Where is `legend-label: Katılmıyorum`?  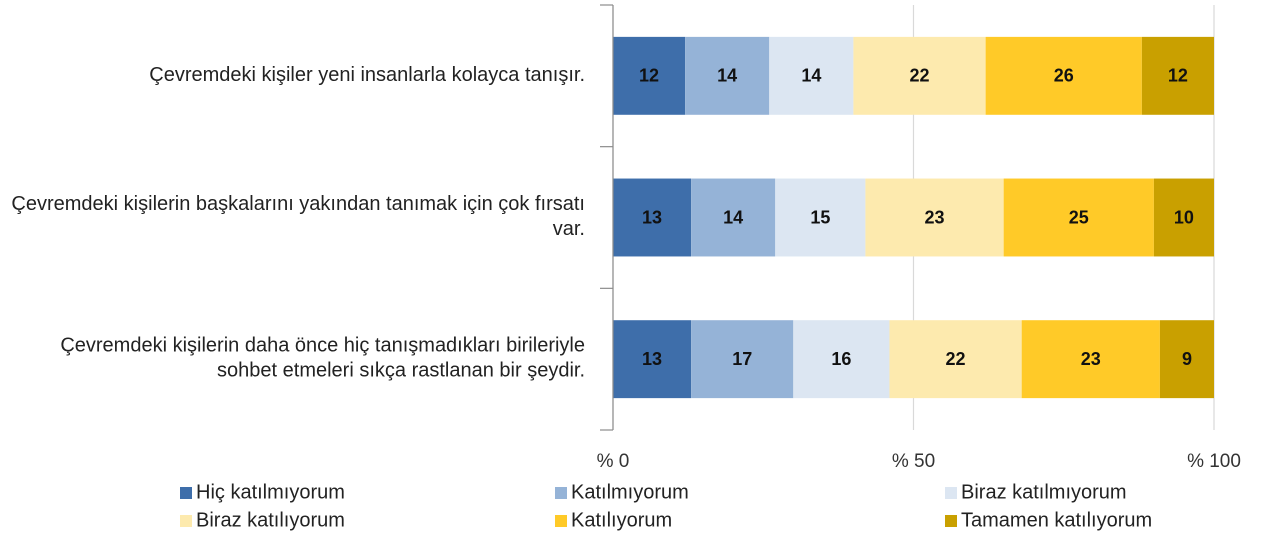 legend-label: Katılmıyorum is located at coordinates (630, 492).